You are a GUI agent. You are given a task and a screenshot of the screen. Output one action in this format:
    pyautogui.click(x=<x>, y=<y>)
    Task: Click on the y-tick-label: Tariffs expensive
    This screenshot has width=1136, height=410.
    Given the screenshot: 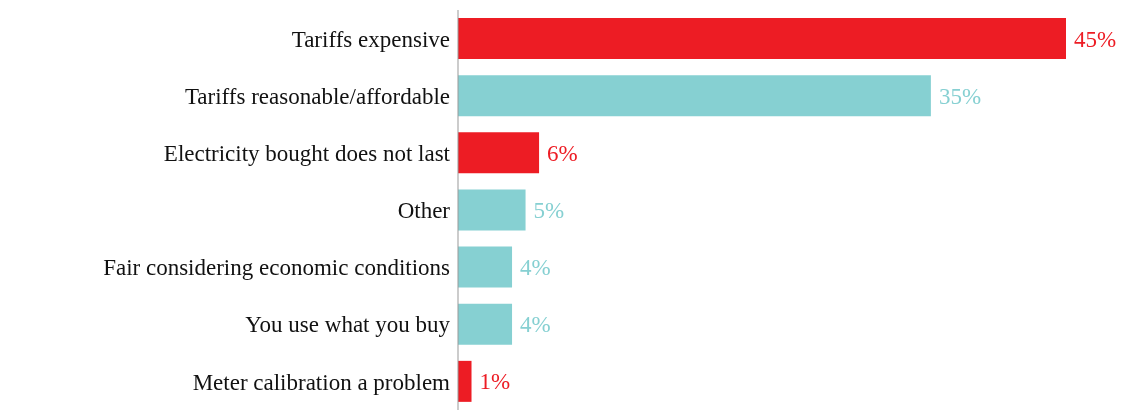 What is the action you would take?
    pyautogui.click(x=370, y=39)
    